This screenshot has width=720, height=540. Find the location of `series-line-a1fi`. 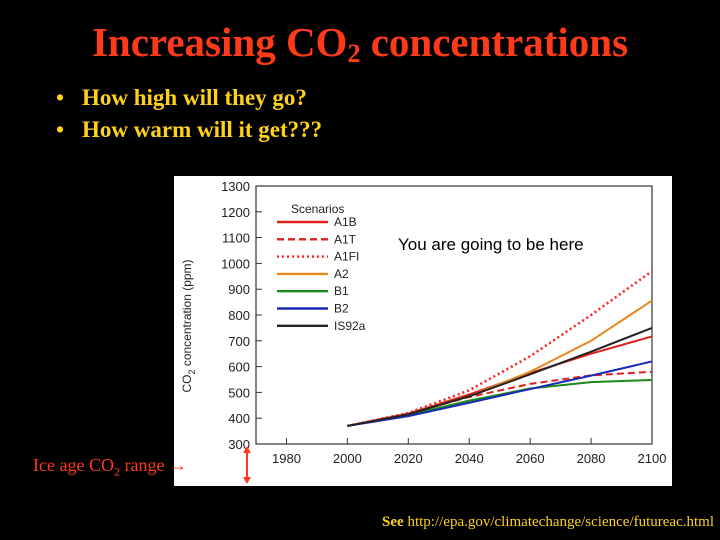

series-line-a1fi is located at coordinates (500, 349).